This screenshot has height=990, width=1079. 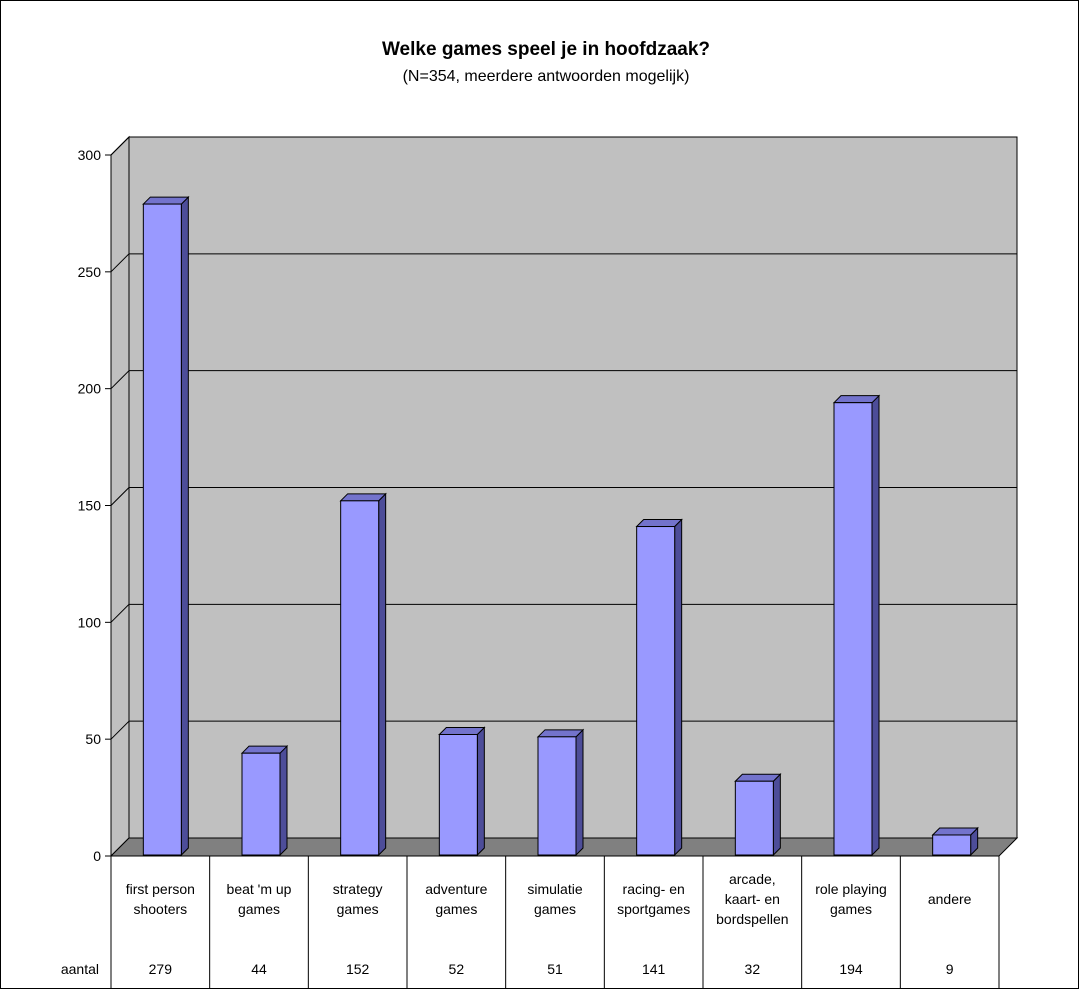 I want to click on y-tick-label: 150, so click(x=90, y=506).